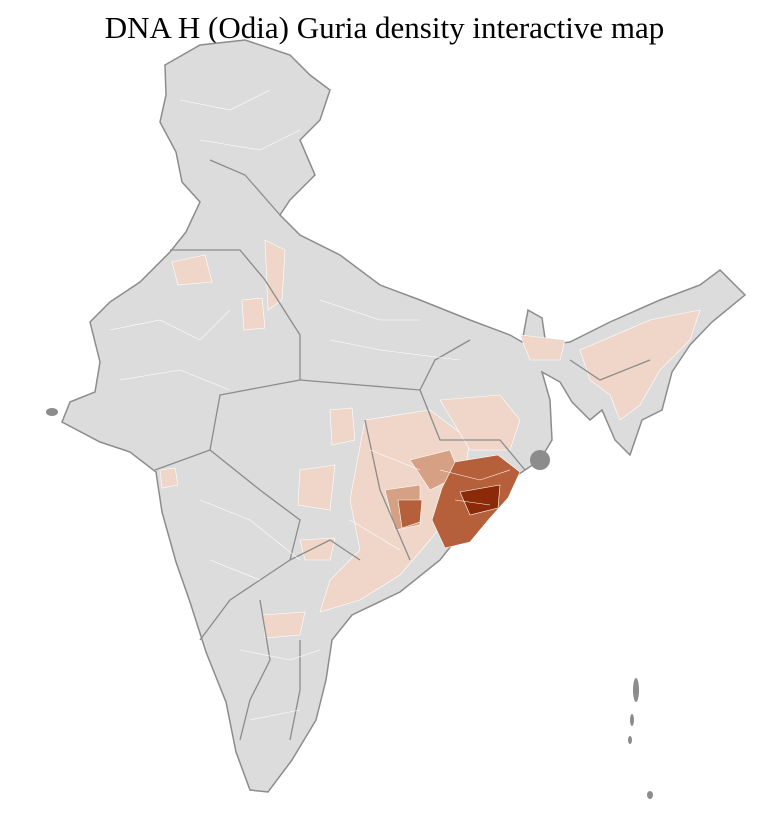 The width and height of the screenshot is (769, 815). What do you see at coordinates (480, 500) in the screenshot?
I see `highest-density-regions` at bounding box center [480, 500].